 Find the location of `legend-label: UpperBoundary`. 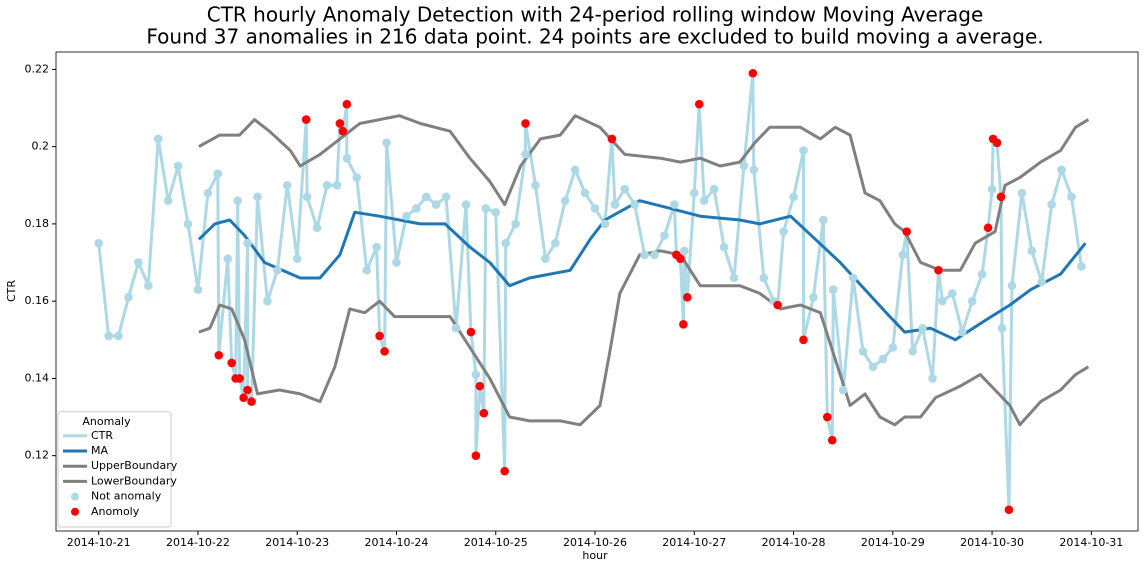

legend-label: UpperBoundary is located at coordinates (134, 465).